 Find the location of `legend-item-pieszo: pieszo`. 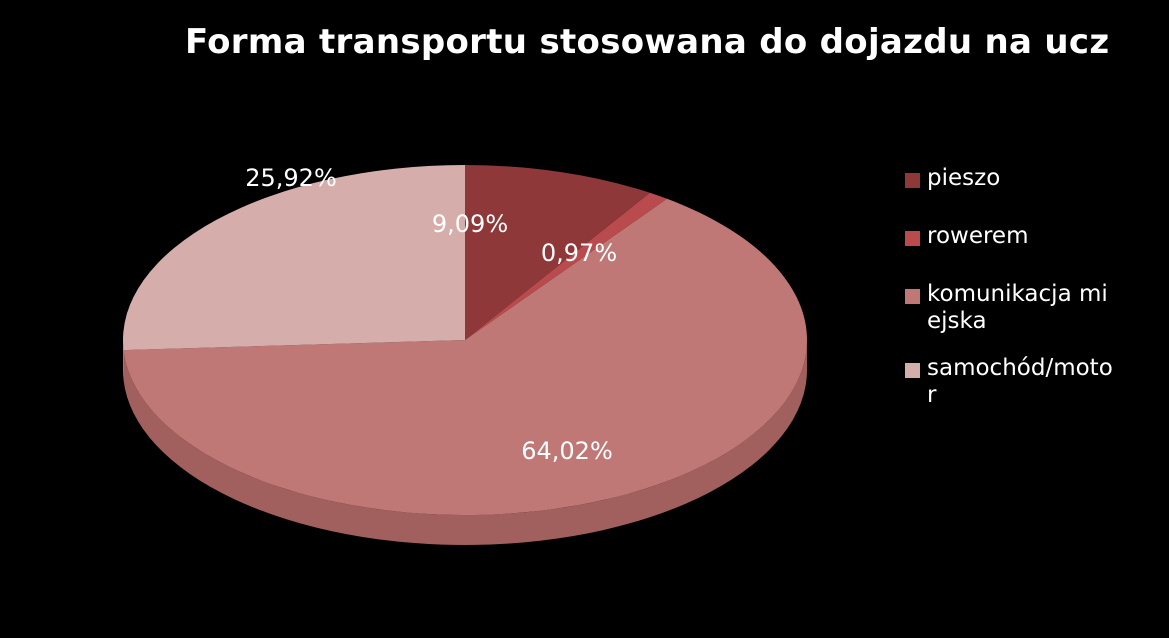

legend-item-pieszo: pieszo is located at coordinates (1015, 178).